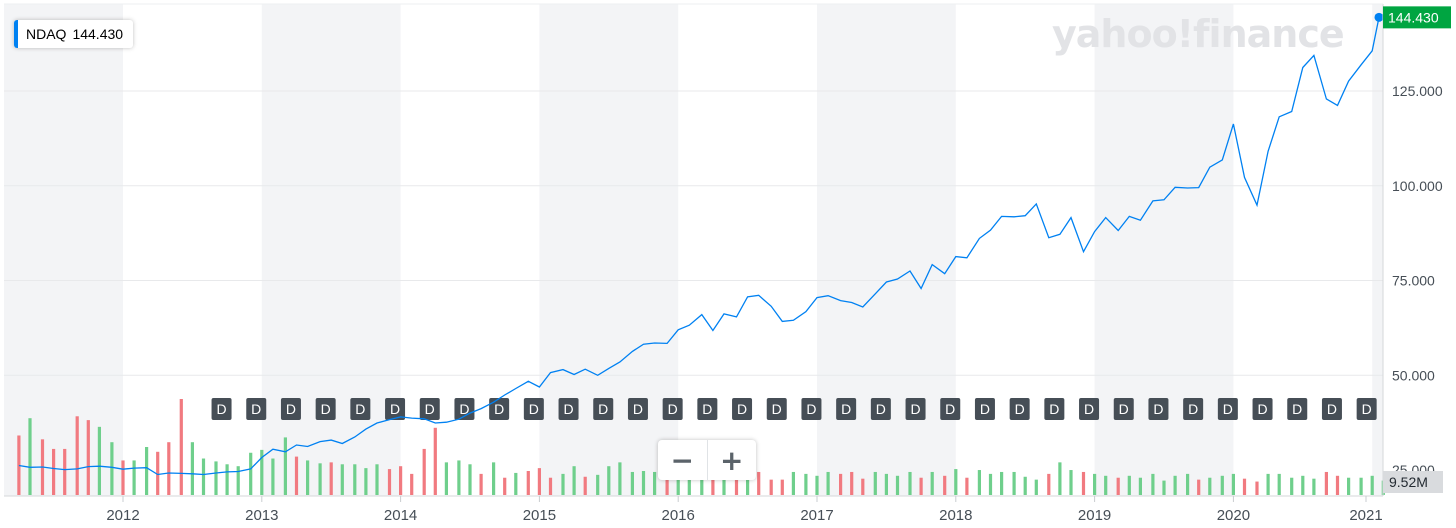  I want to click on zoom-out-button: −, so click(682, 460).